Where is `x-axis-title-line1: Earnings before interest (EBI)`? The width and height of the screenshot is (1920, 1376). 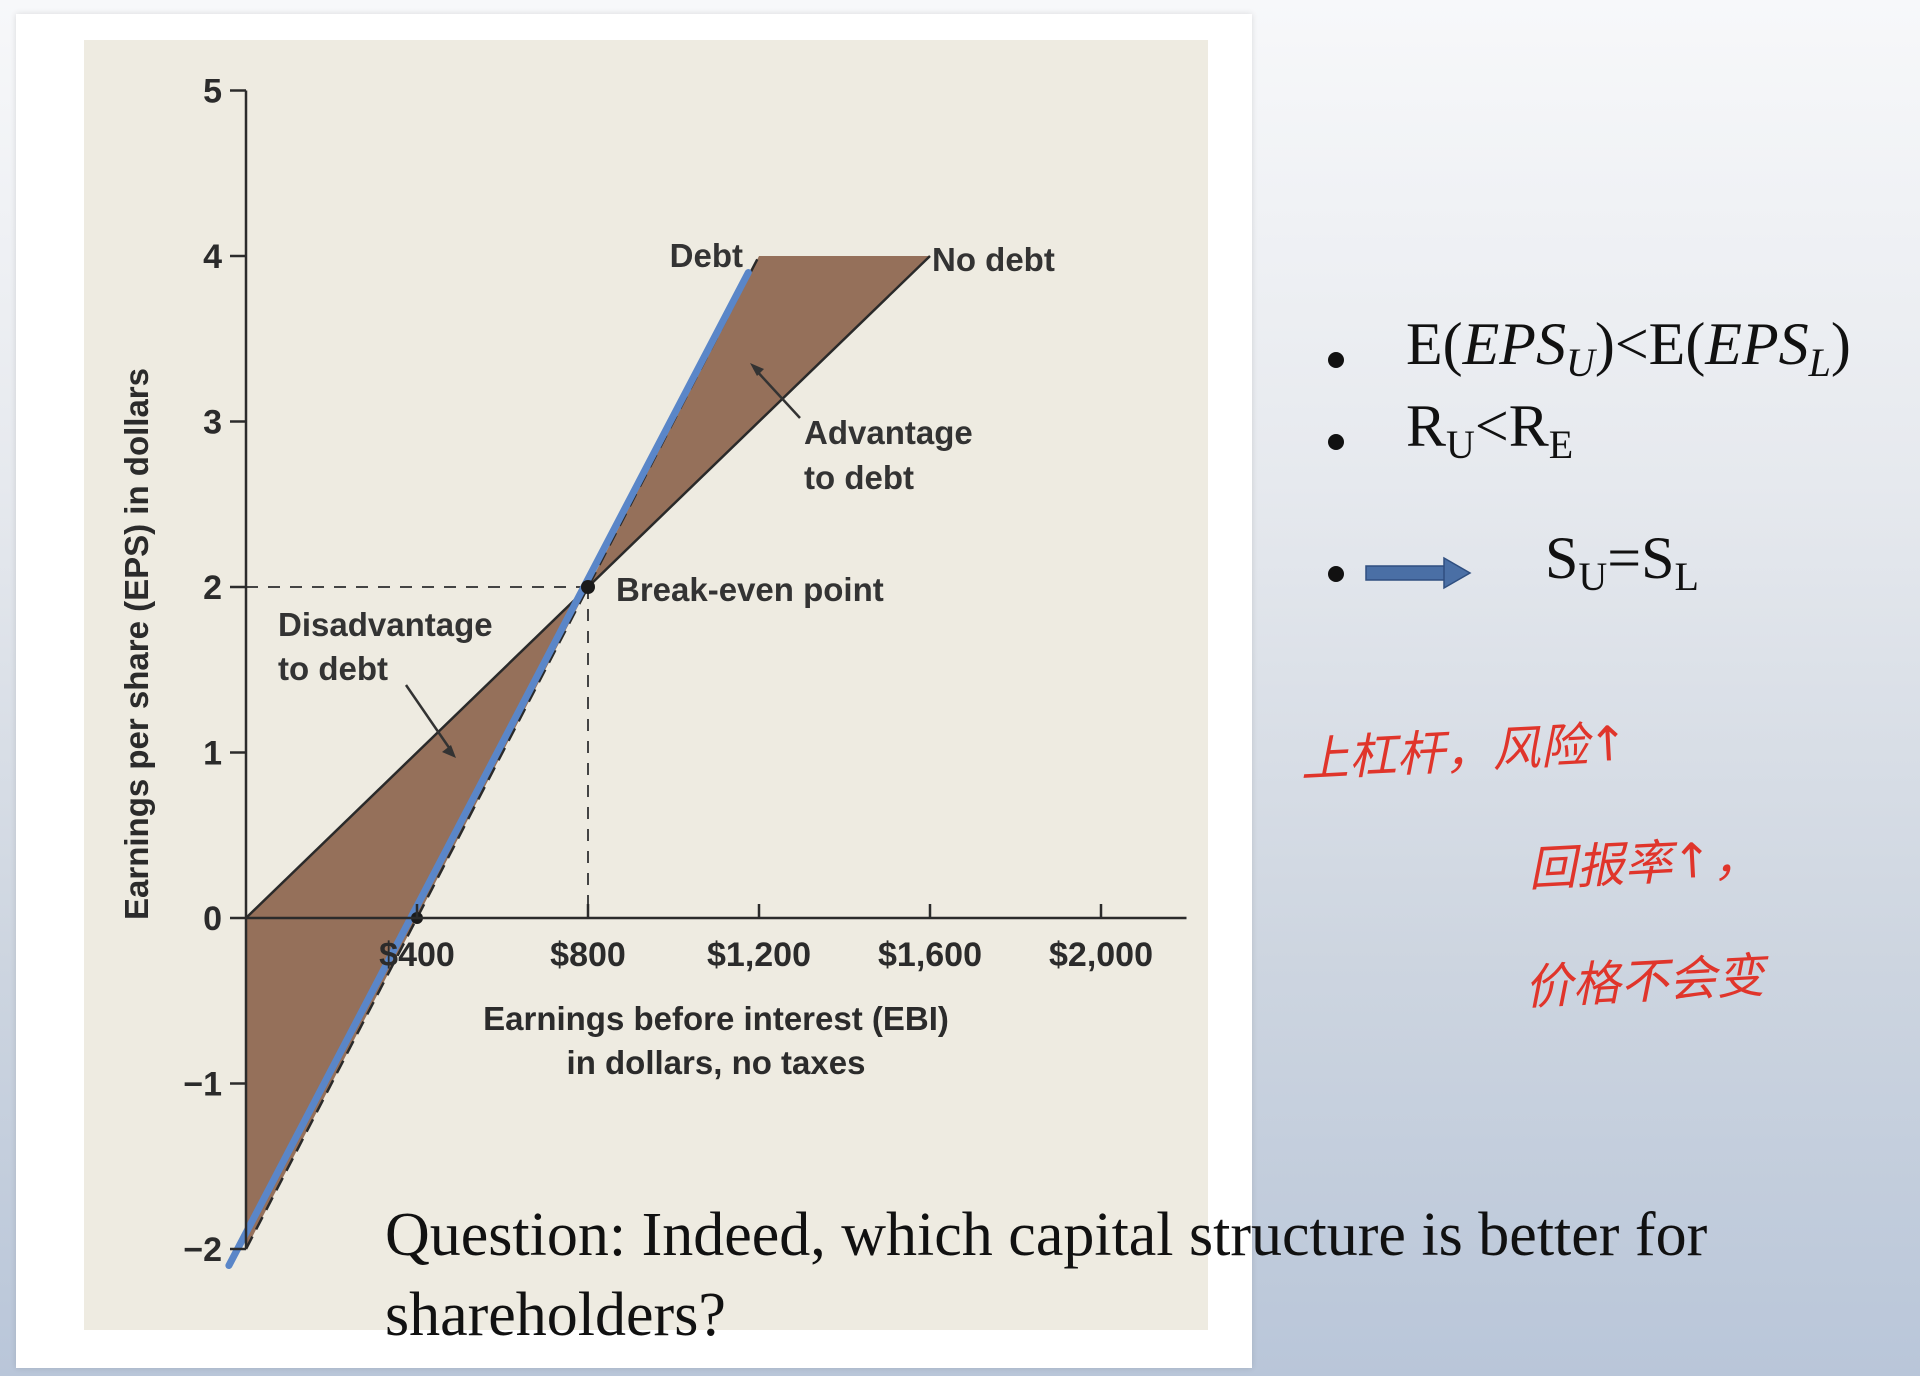 x-axis-title-line1: Earnings before interest (EBI) is located at coordinates (716, 1018).